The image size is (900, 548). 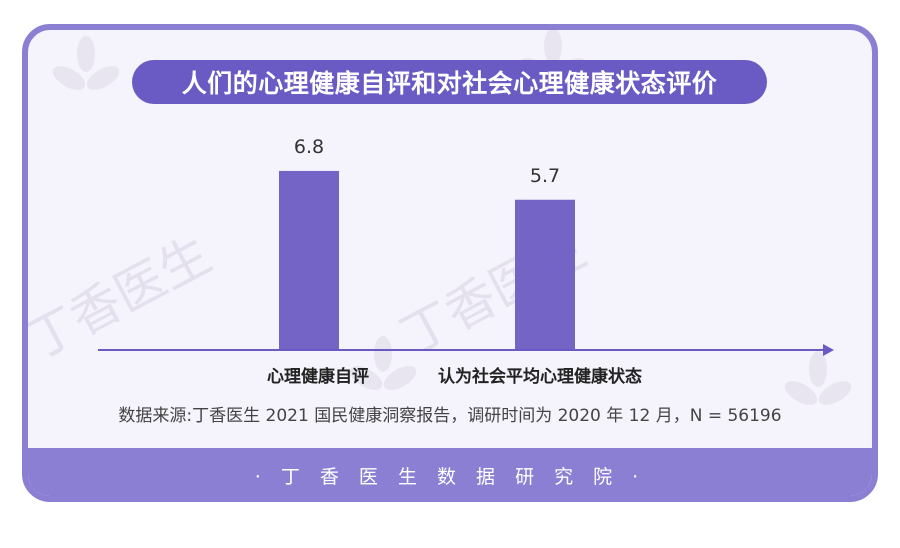 I want to click on footer-banner: · 丁 香 医 生 数 据 研 究 院 ·, so click(x=450, y=472).